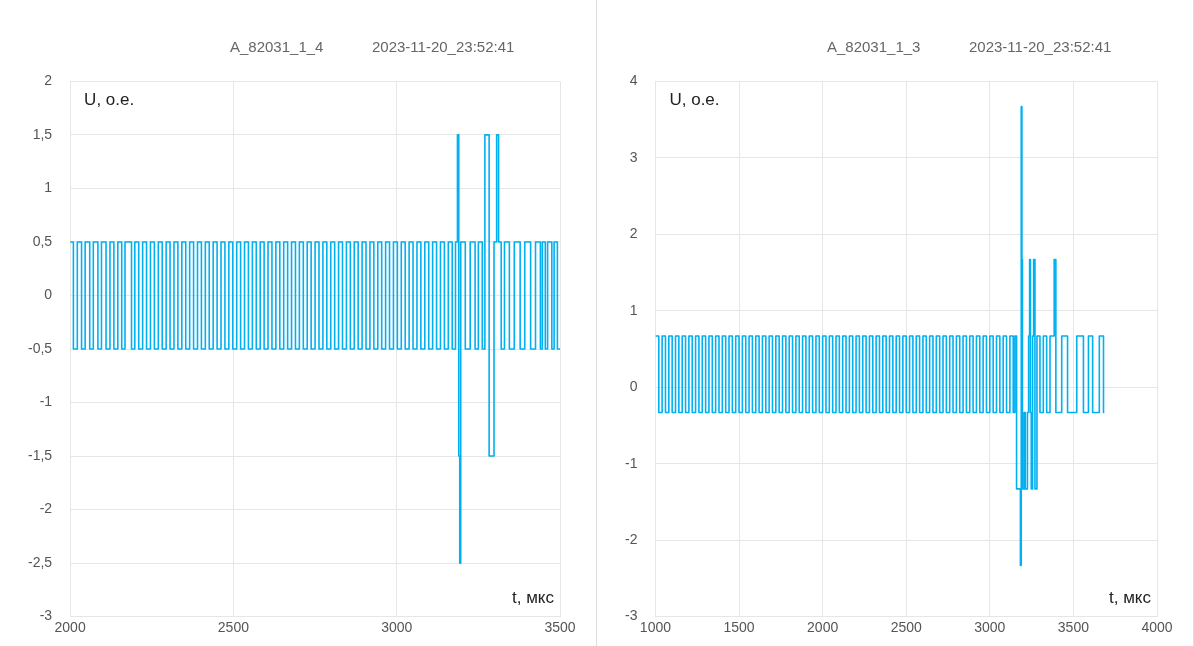  Describe the element at coordinates (40, 561) in the screenshot. I see `y-tick-label: -2,5` at that location.